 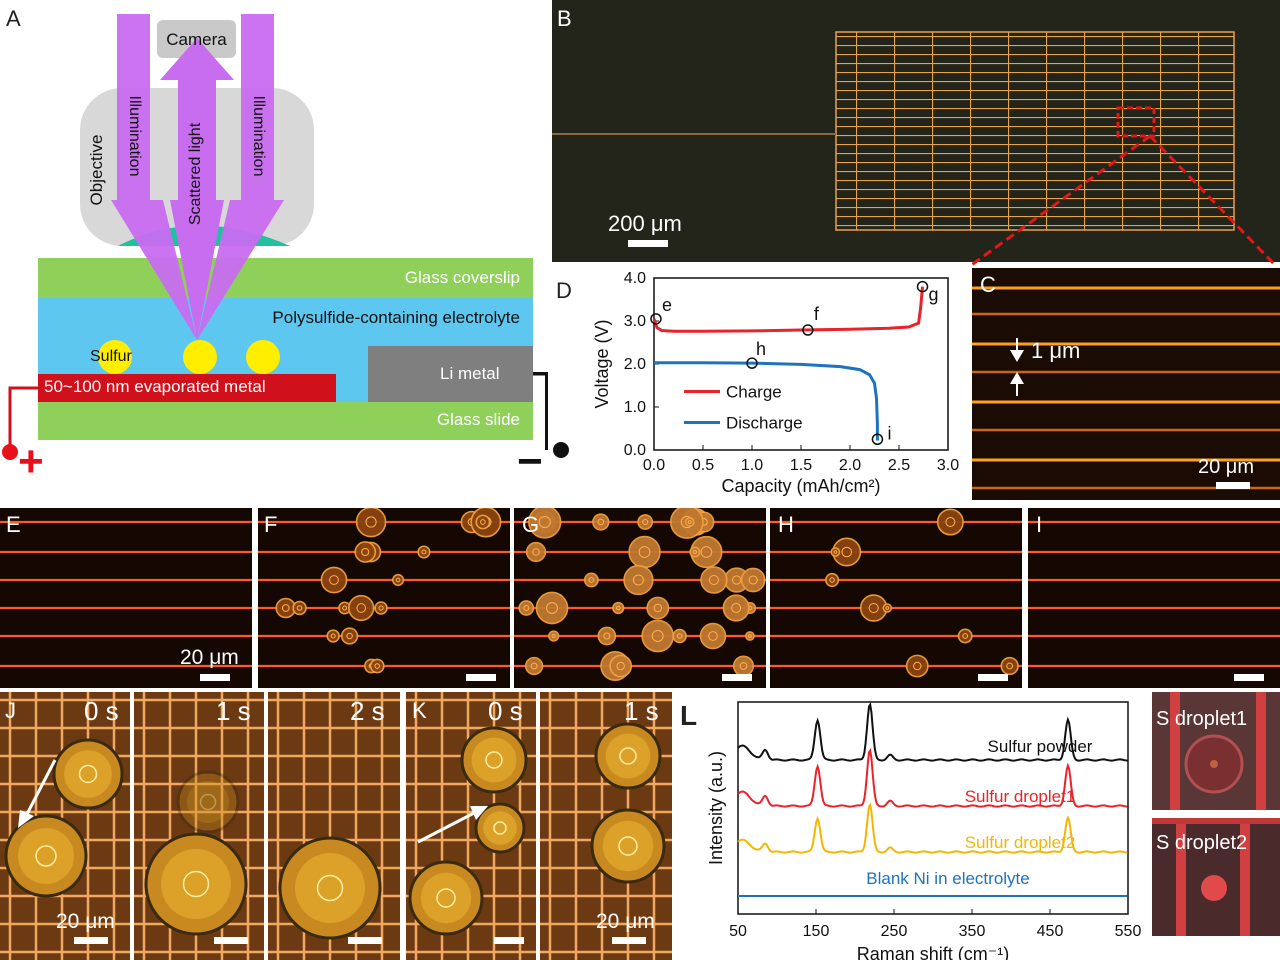 What do you see at coordinates (894, 931) in the screenshot?
I see `x-tick-label: 250` at bounding box center [894, 931].